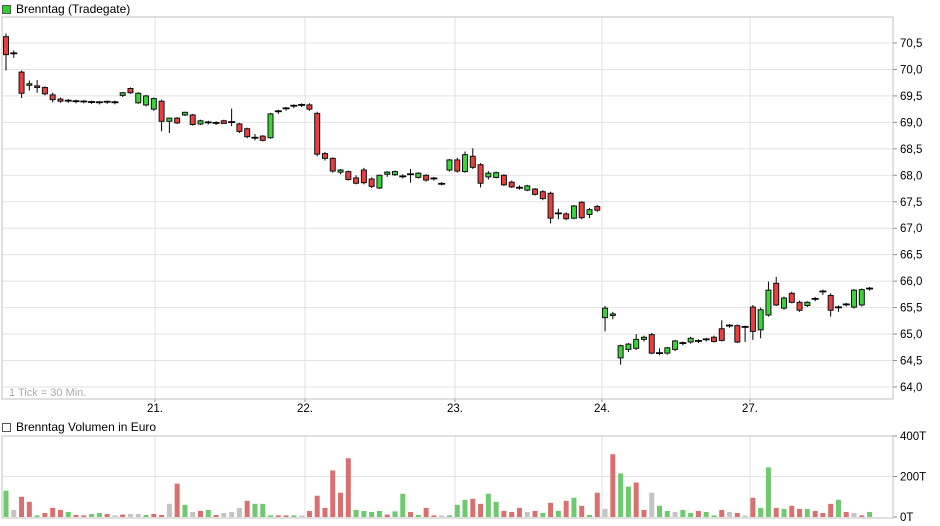 The height and width of the screenshot is (526, 940). I want to click on x-axis-label: 22., so click(305, 409).